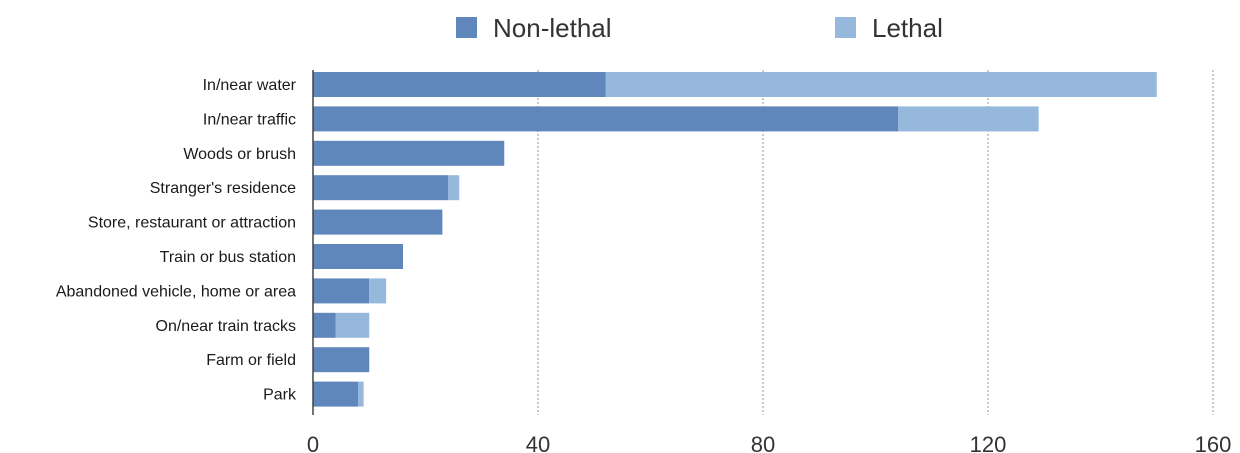 The height and width of the screenshot is (453, 1240). Describe the element at coordinates (251, 360) in the screenshot. I see `category-label: Farm or field` at that location.